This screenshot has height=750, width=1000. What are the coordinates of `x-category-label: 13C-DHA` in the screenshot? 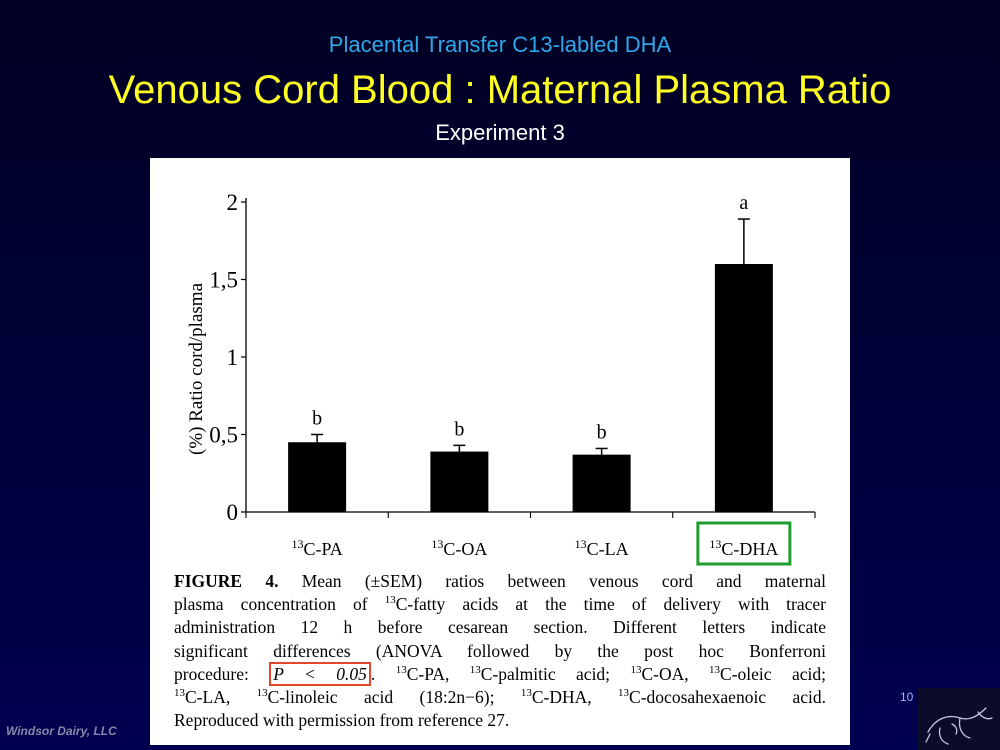 It's located at (743, 548).